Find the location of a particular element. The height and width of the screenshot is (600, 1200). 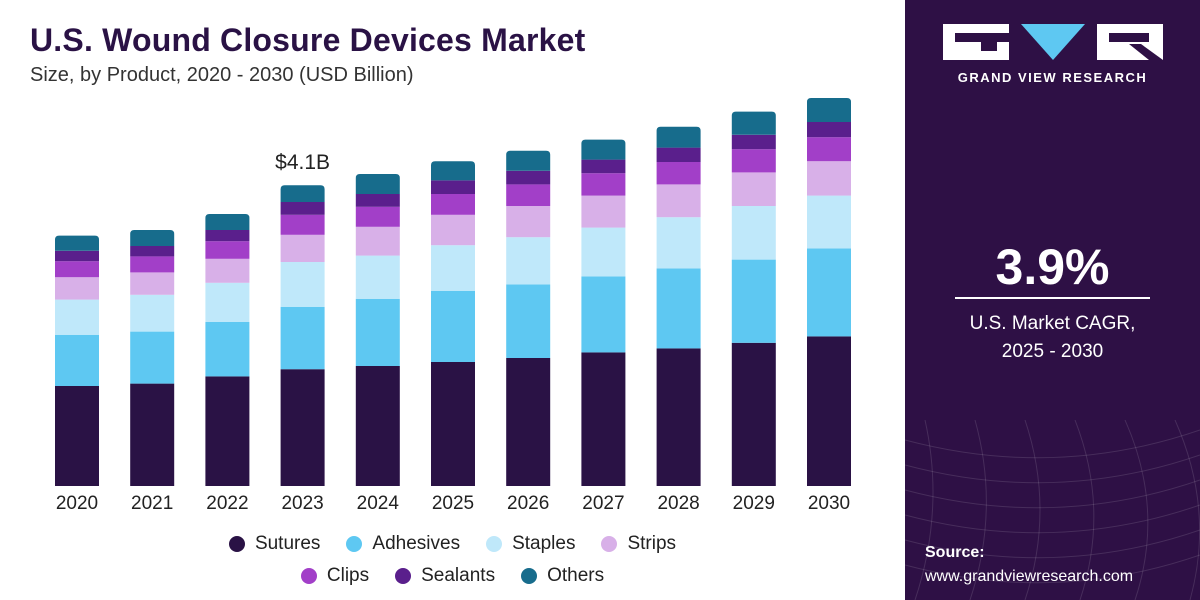

bar-stack-2020 is located at coordinates (77, 360).